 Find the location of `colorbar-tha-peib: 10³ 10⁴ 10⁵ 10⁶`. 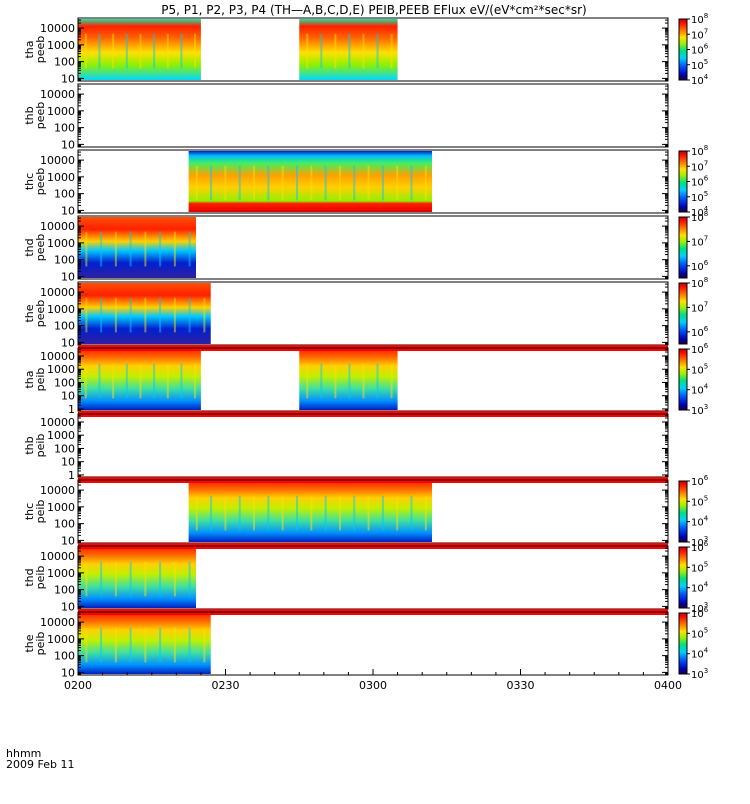

colorbar-tha-peib: 10³ 10⁴ 10⁵ 10⁶ is located at coordinates (693, 379).